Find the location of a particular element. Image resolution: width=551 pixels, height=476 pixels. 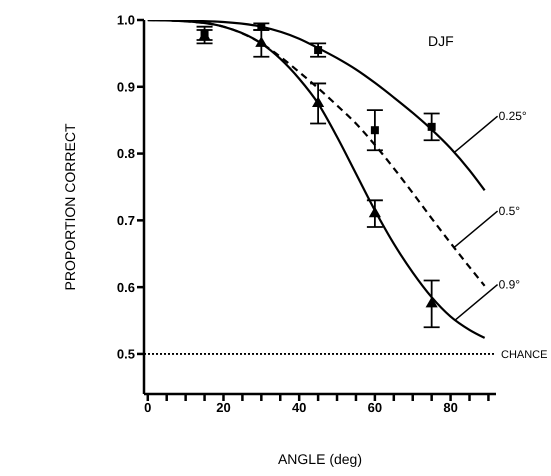

x-tick-label: 20 is located at coordinates (223, 408).